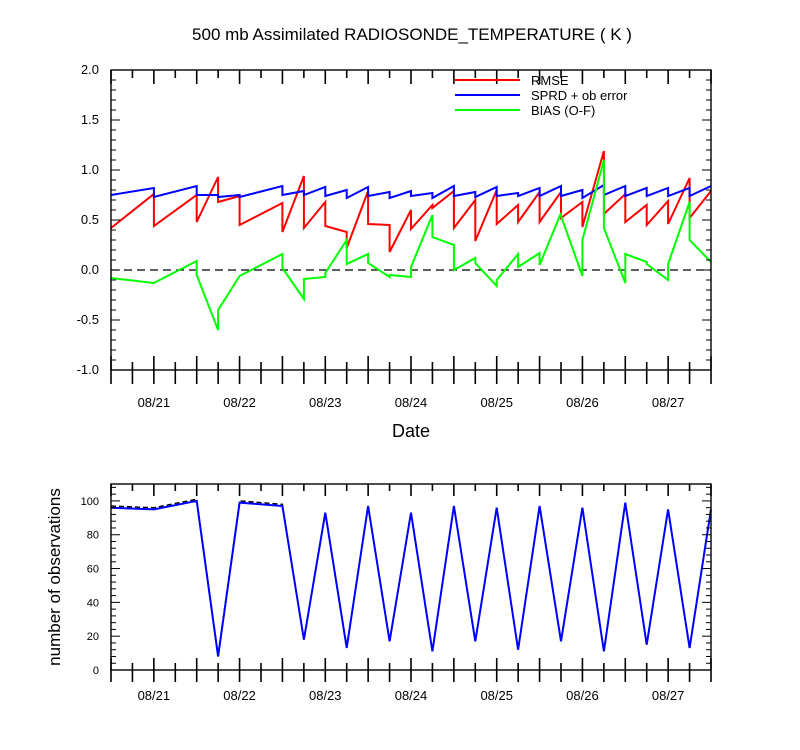 This screenshot has height=750, width=800. I want to click on bottom-x-tick-label: 08/24, so click(411, 695).